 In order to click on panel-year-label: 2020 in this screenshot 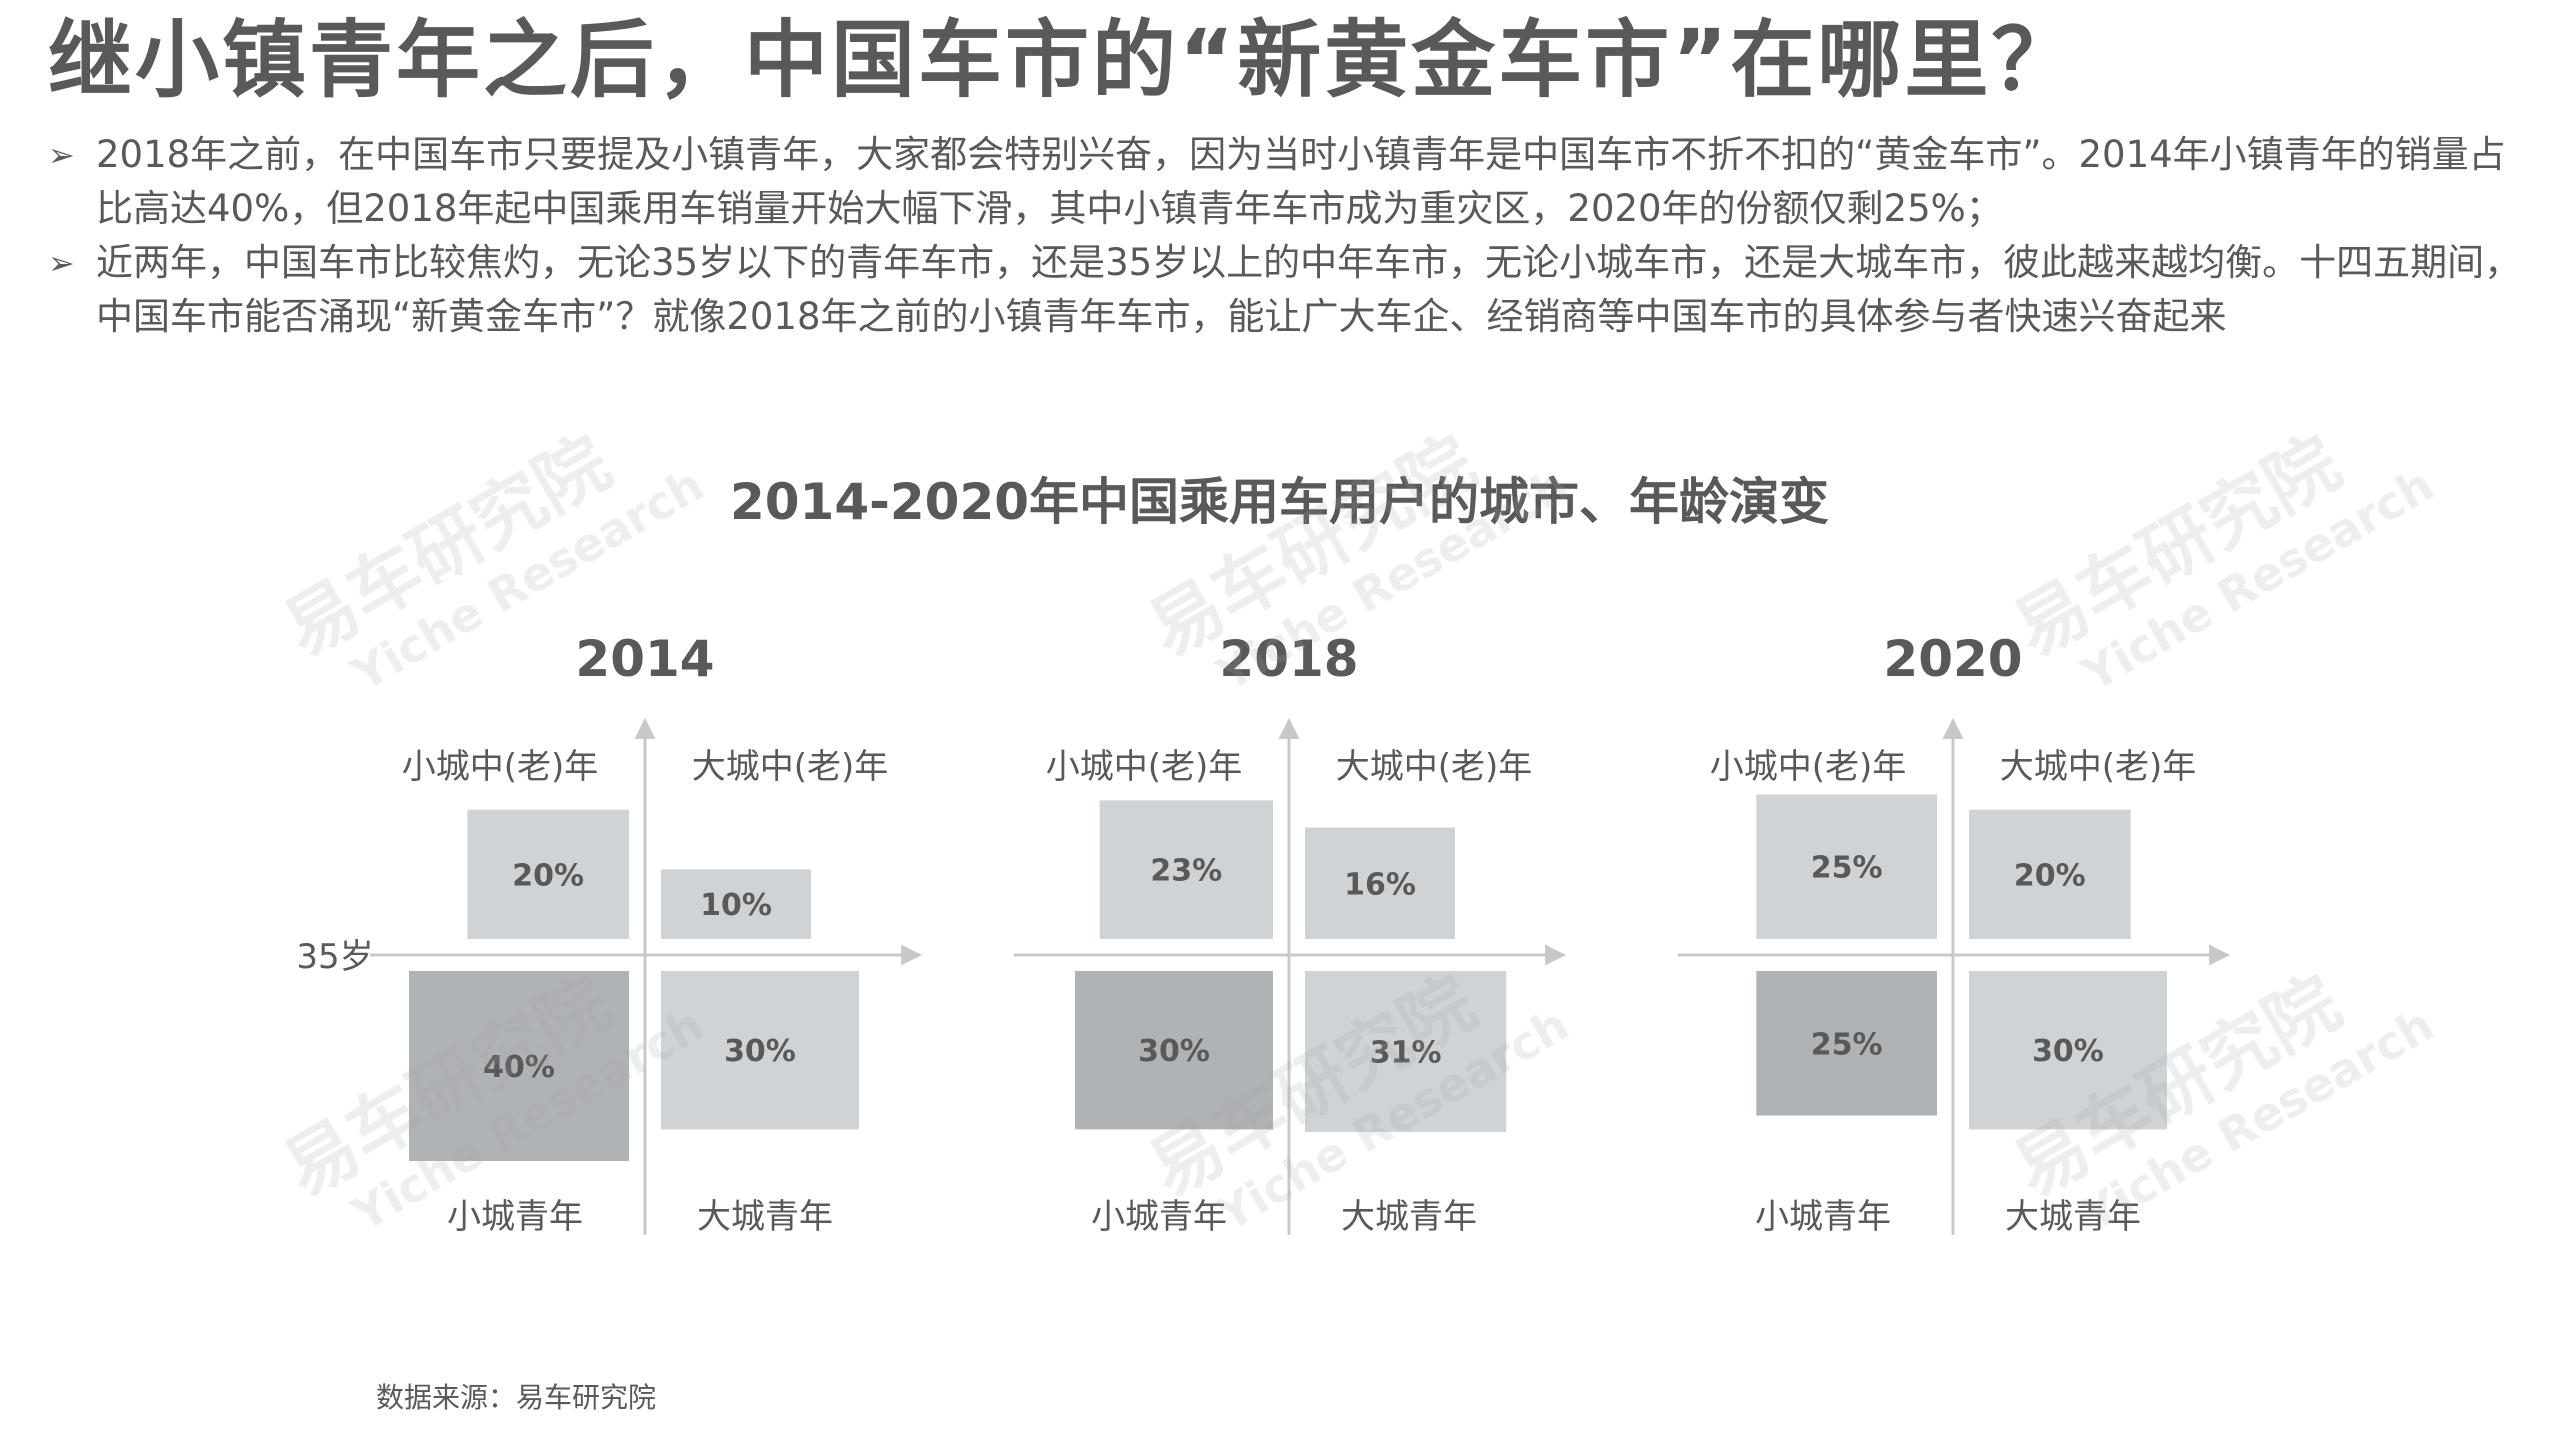, I will do `click(1952, 659)`.